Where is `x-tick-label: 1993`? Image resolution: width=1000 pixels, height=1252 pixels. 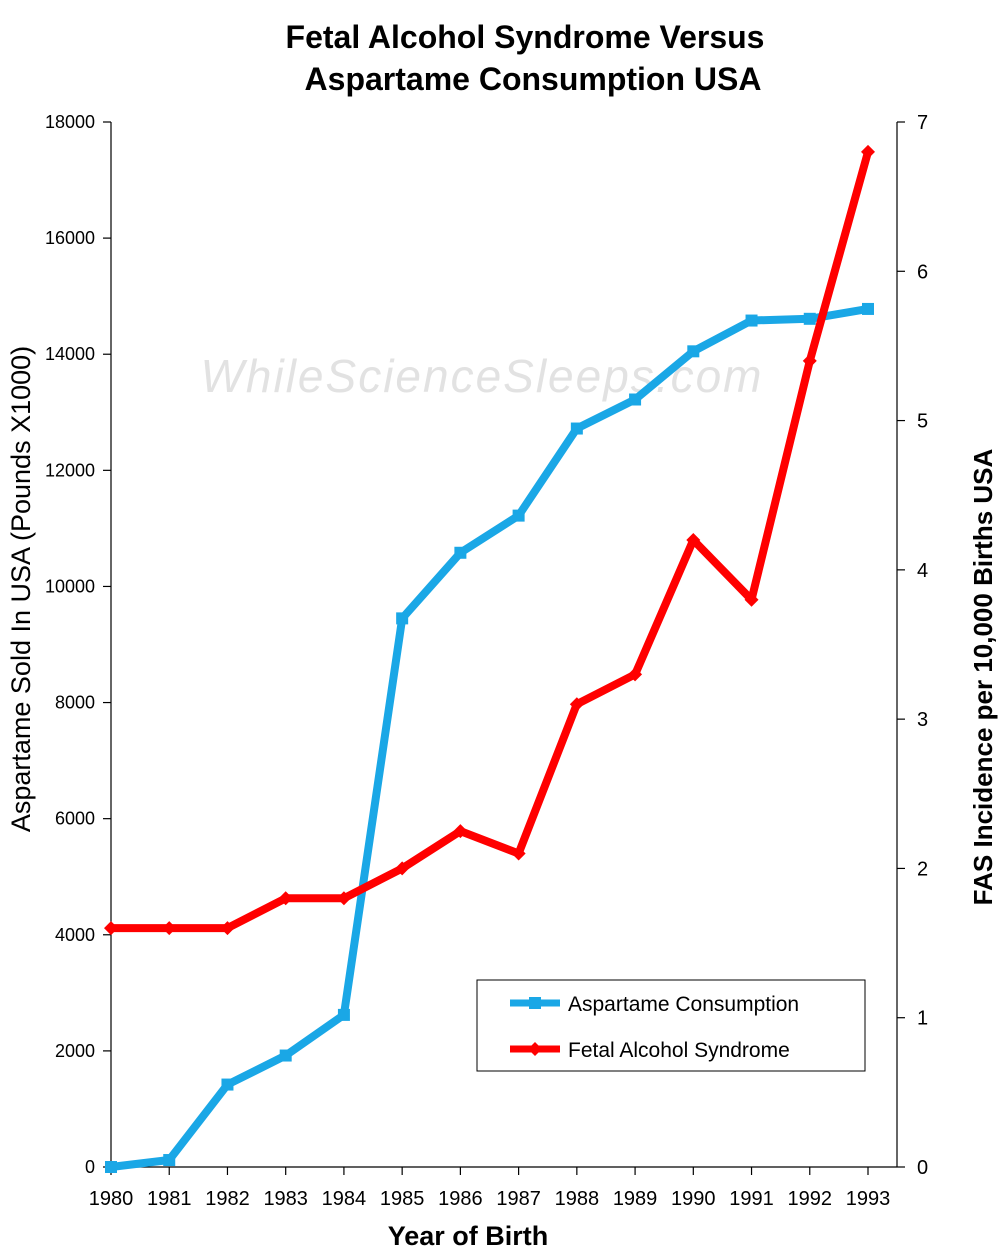
x-tick-label: 1993 is located at coordinates (868, 1199).